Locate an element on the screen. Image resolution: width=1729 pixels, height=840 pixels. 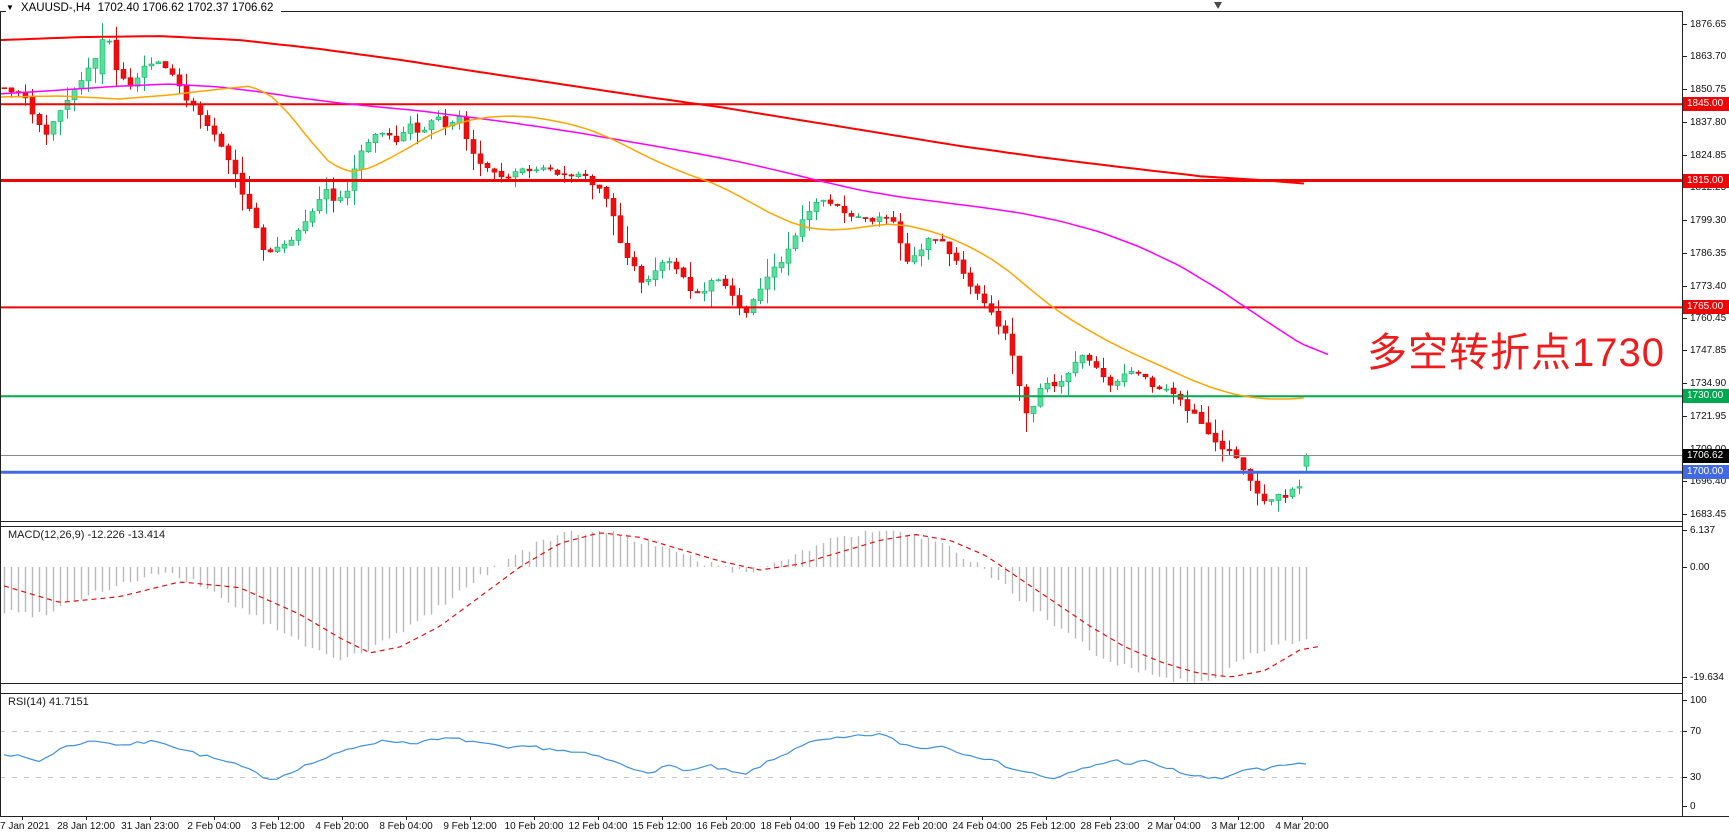
time-label: 12 Feb 04:00 is located at coordinates (598, 826).